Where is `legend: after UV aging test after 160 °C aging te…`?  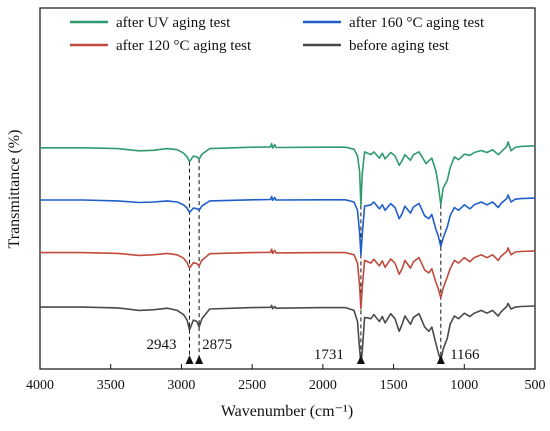
legend: after UV aging test after 160 °C aging te… is located at coordinates (277, 34).